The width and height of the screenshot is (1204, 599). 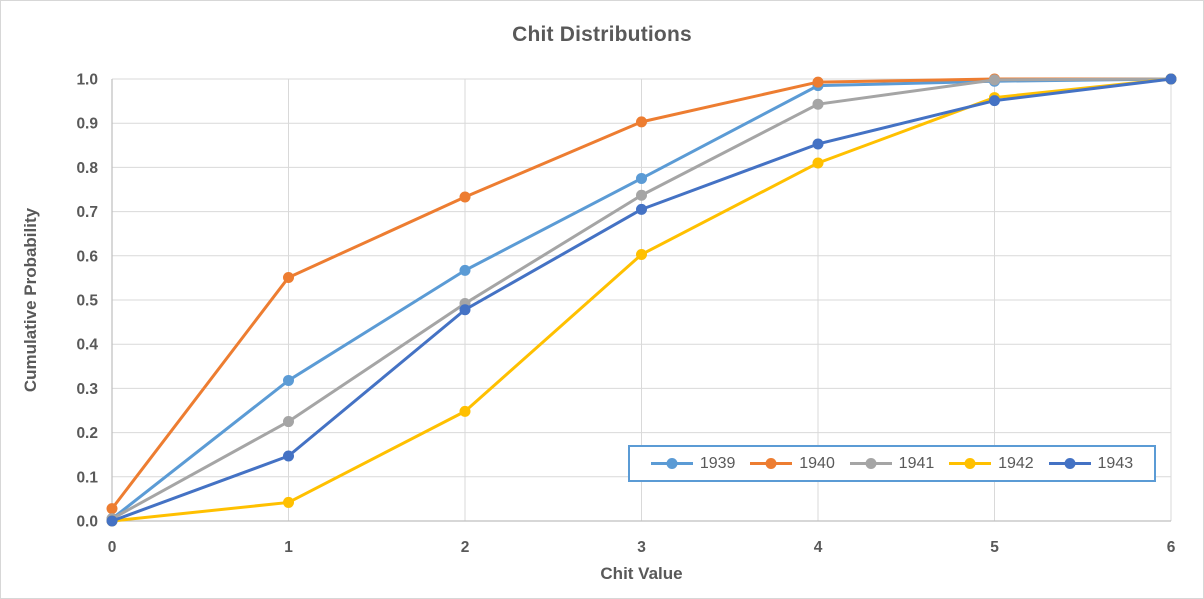 I want to click on x-axis-title: Chit Value, so click(x=641, y=573).